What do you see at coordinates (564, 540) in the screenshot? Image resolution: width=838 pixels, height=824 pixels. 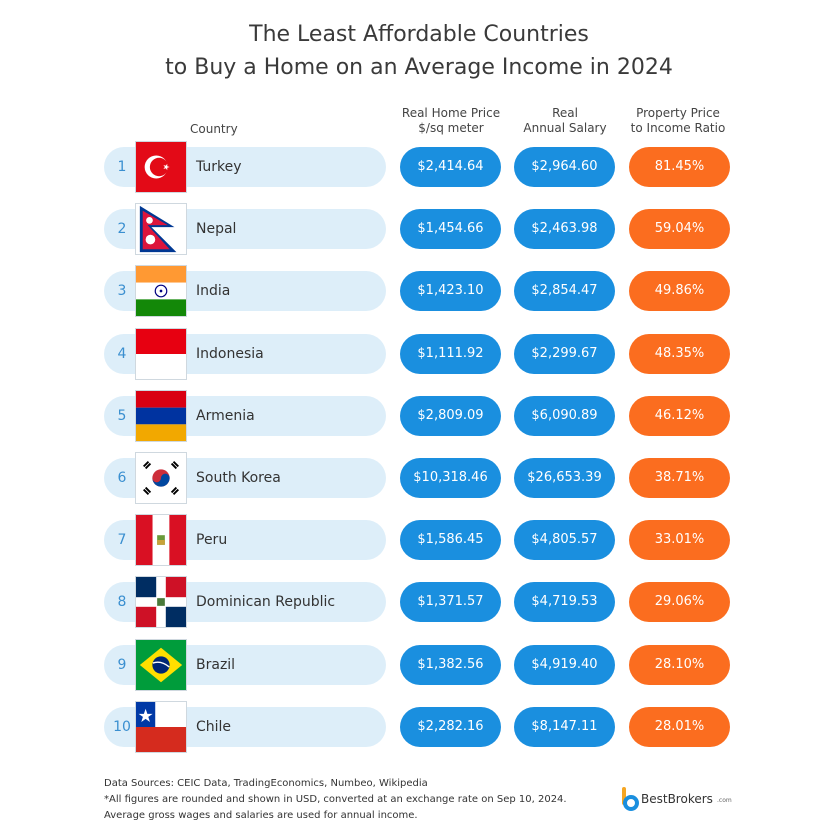 I see `annual-salary-value: $4,805.57` at bounding box center [564, 540].